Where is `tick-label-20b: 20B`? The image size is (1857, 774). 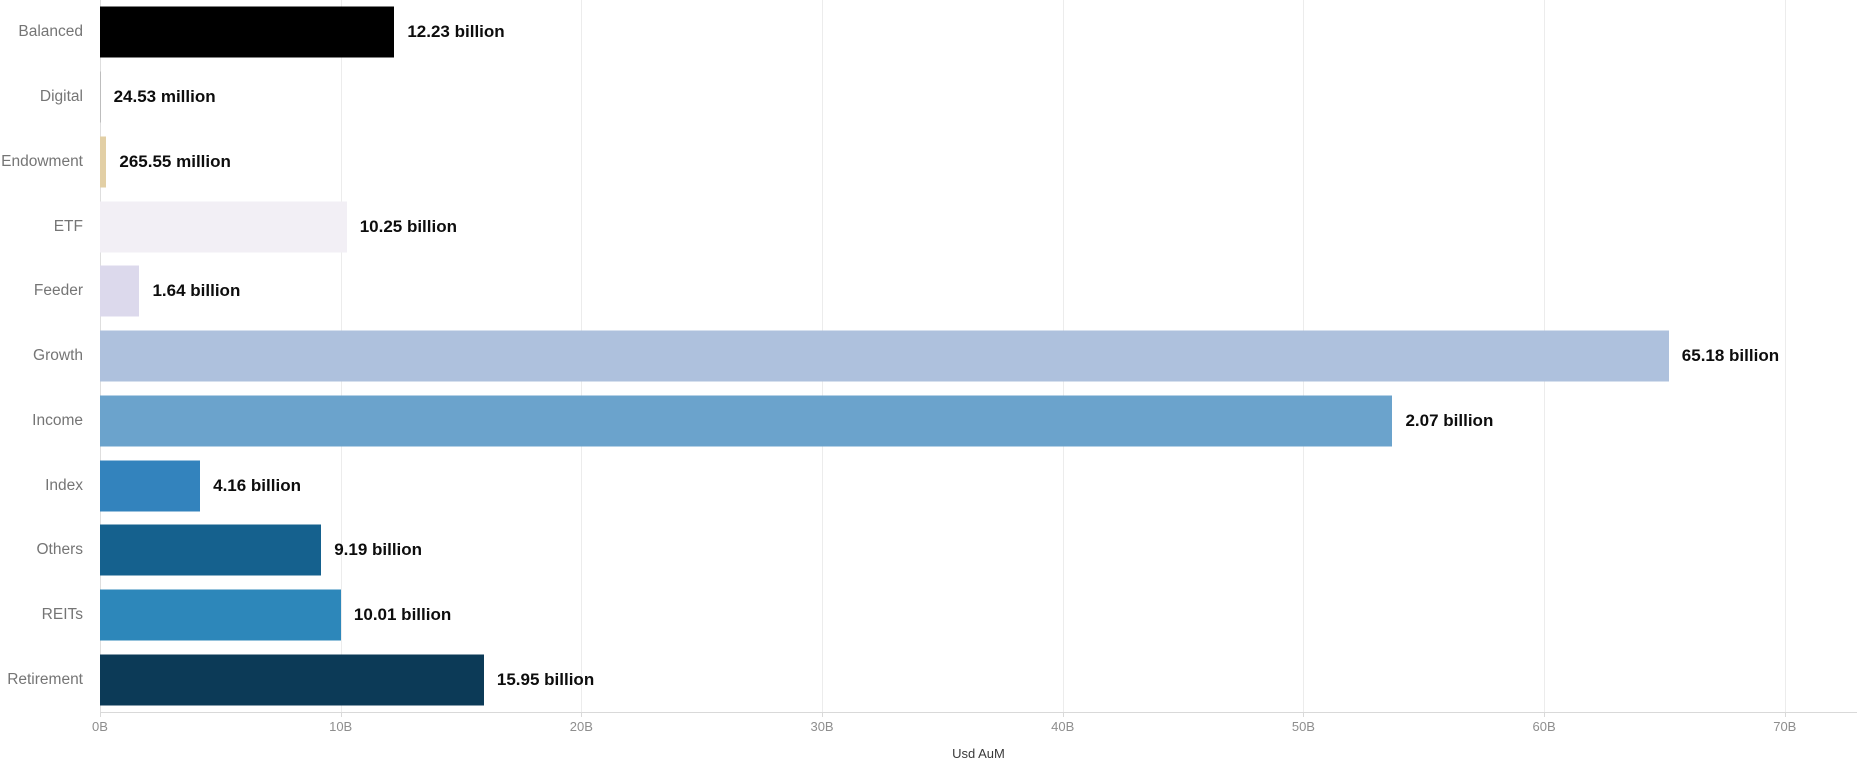 tick-label-20b: 20B is located at coordinates (581, 726).